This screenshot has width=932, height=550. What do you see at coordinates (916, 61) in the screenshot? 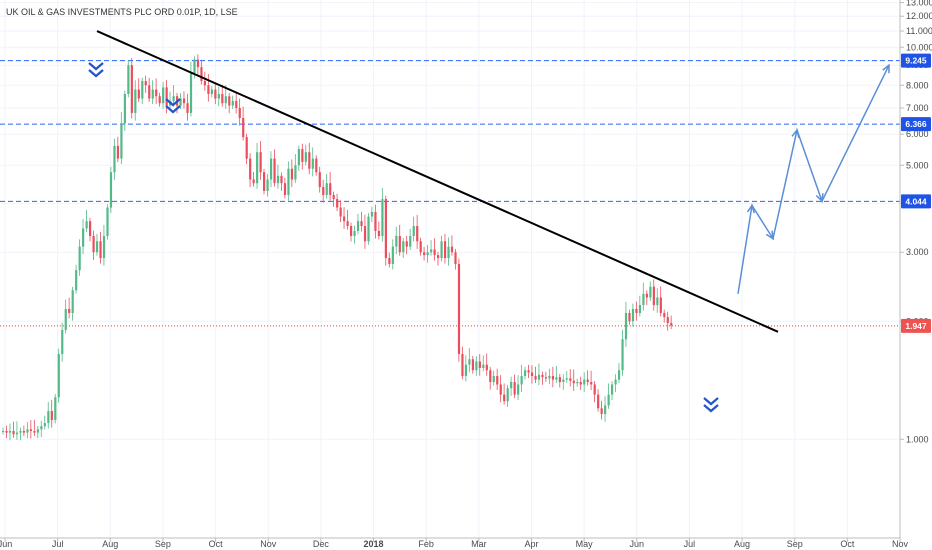
I see `level-badge-label: 9.245` at bounding box center [916, 61].